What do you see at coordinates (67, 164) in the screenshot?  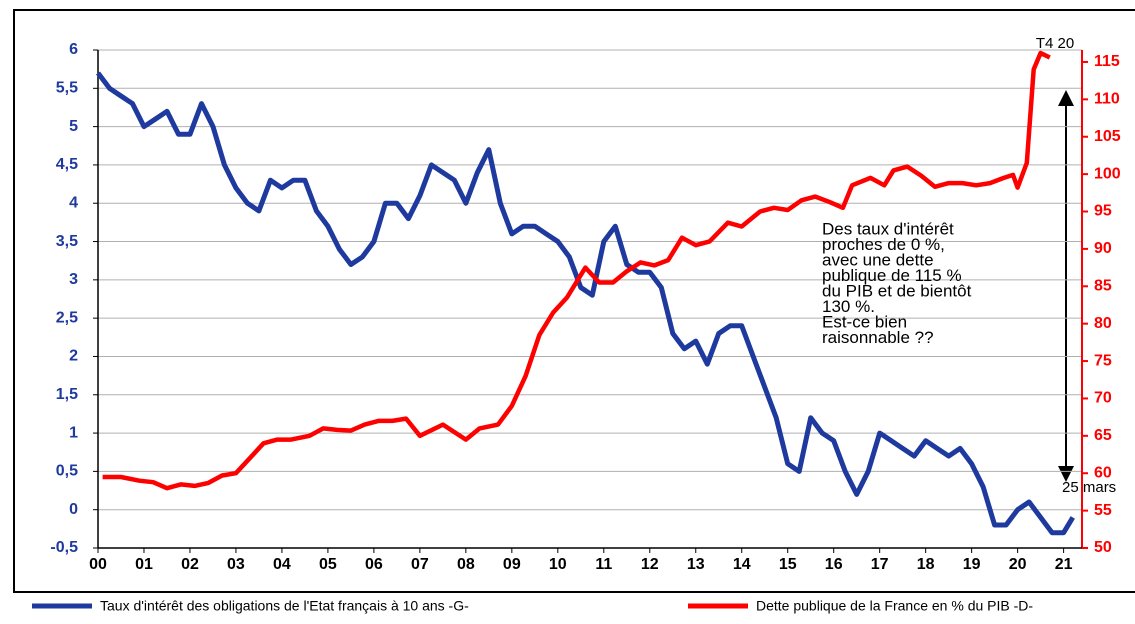 I see `y-tick-label: 4,5` at bounding box center [67, 164].